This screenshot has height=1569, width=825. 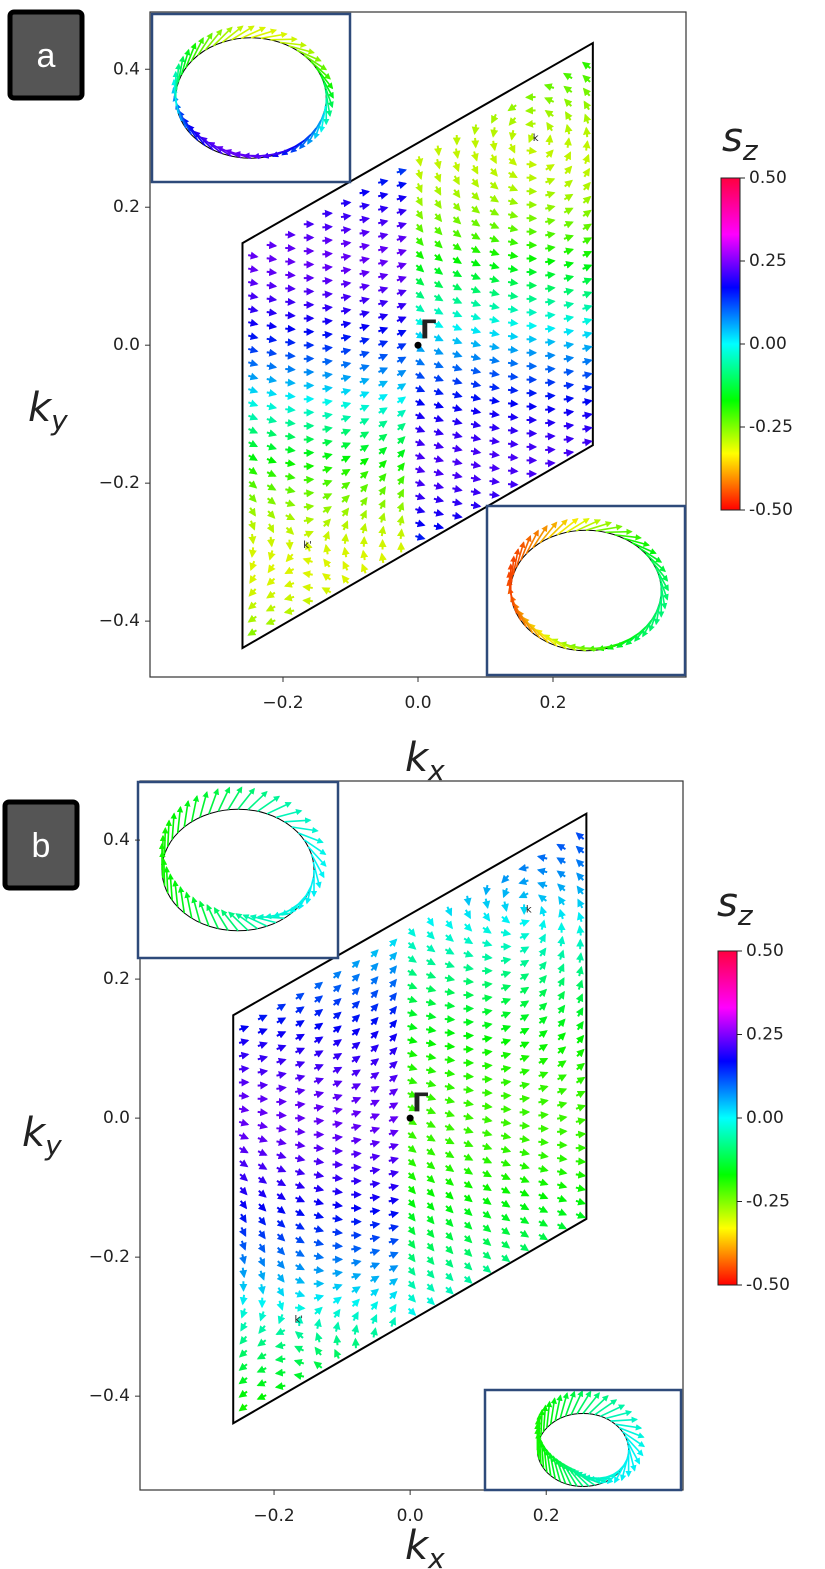 I want to click on label-sub: y, so click(x=59, y=420).